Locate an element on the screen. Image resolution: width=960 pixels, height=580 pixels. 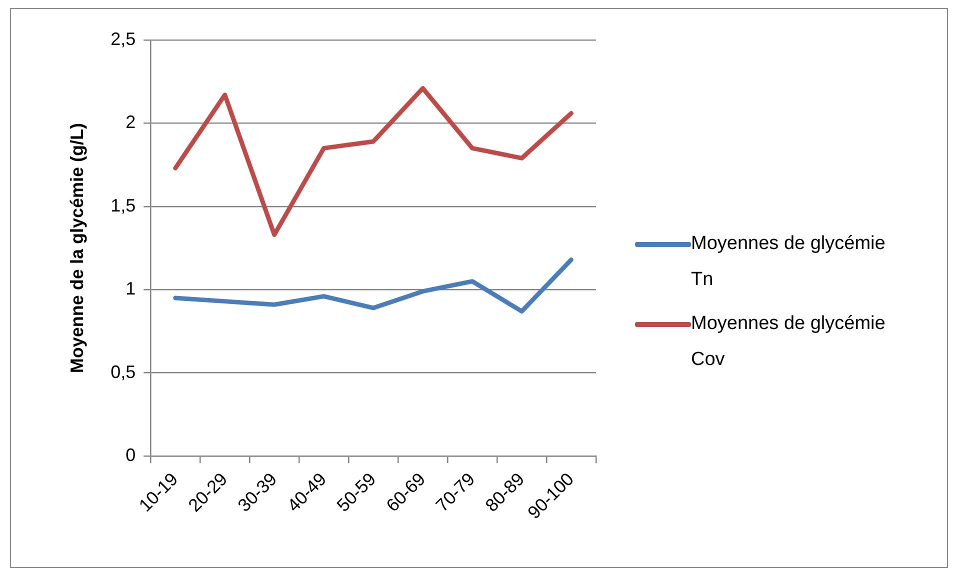
y-tick-label: 2 is located at coordinates (131, 122).